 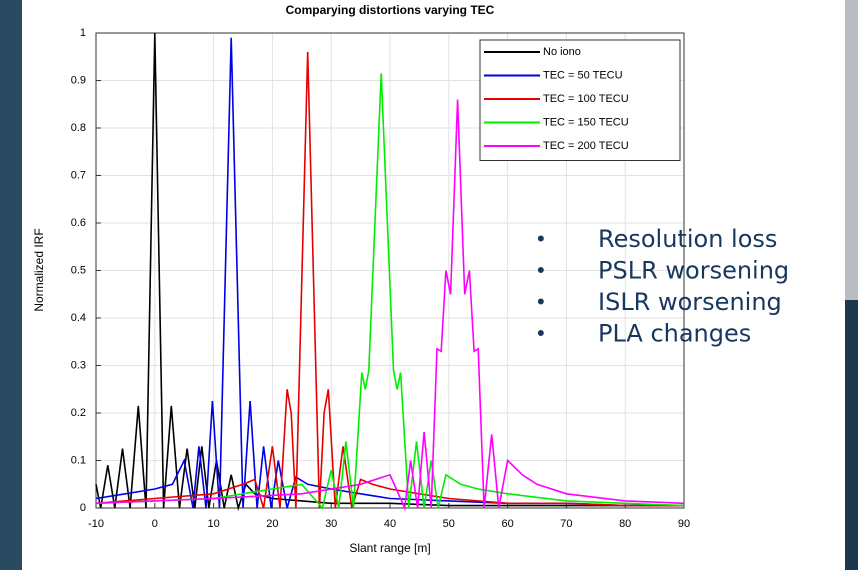 I want to click on x-tick-label: 10, so click(x=213, y=524).